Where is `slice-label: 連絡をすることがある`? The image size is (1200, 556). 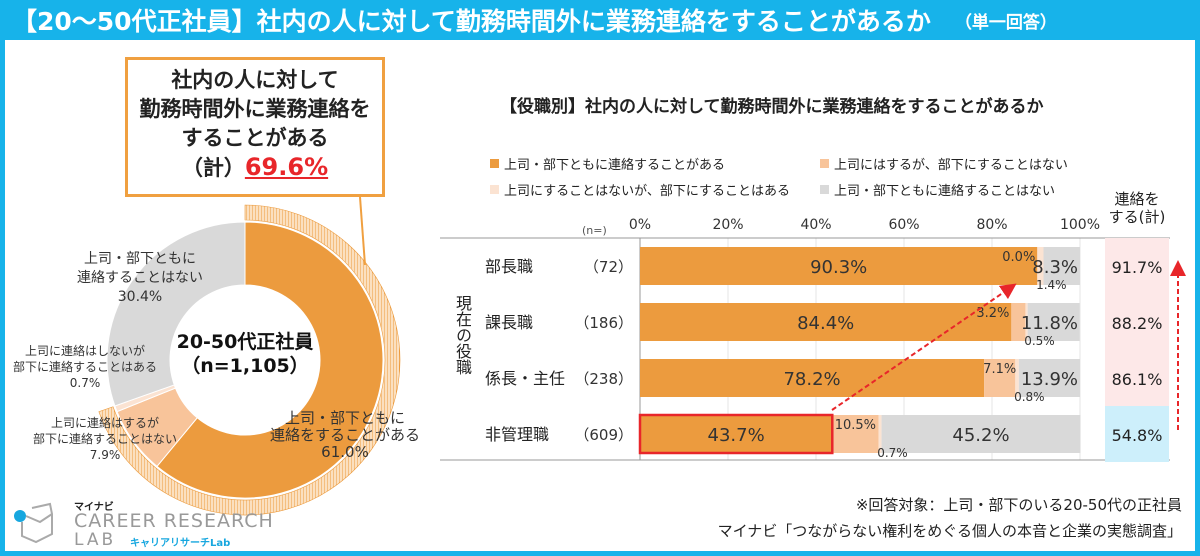
slice-label: 連絡をすることがある is located at coordinates (344, 435).